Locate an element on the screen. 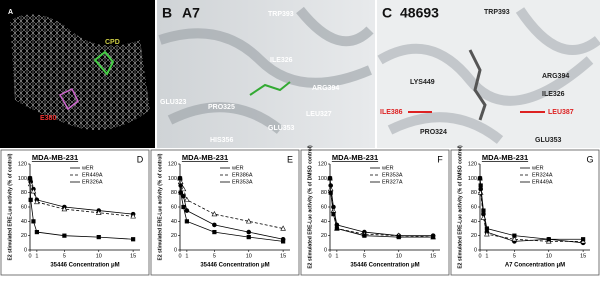  panel-a: A CPD E380 is located at coordinates (77, 74).